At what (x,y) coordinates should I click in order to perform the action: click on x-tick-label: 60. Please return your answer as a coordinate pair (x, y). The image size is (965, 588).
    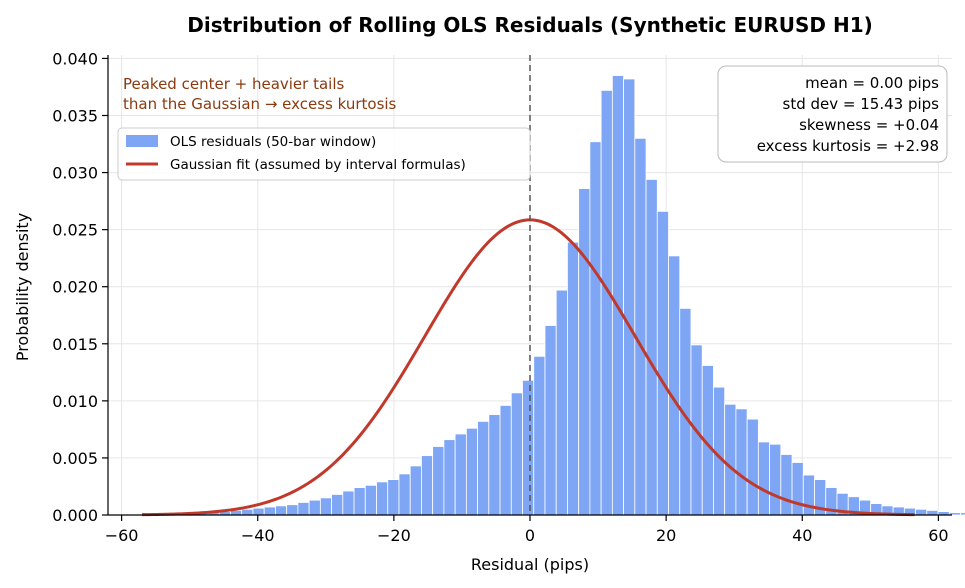
    Looking at the image, I should click on (938, 535).